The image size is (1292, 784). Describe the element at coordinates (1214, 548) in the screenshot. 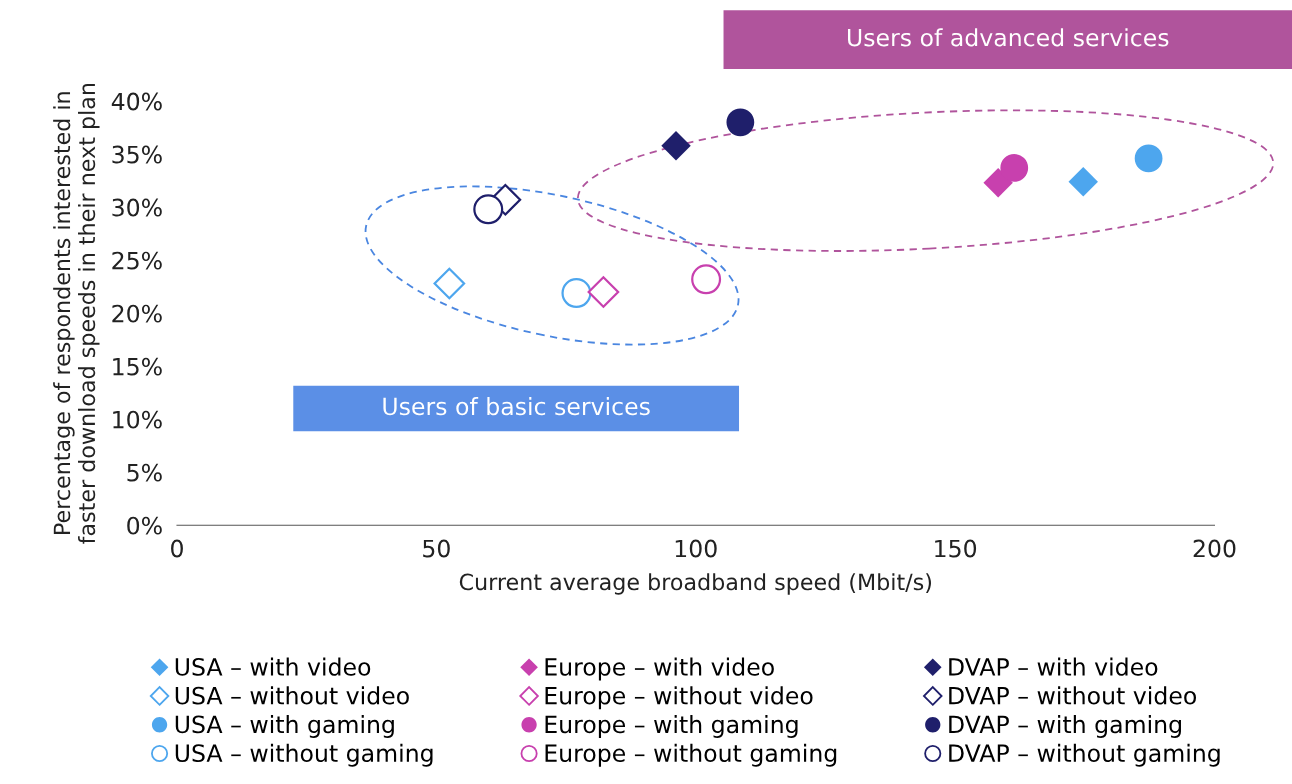

I see `x-tick-label: 200` at that location.